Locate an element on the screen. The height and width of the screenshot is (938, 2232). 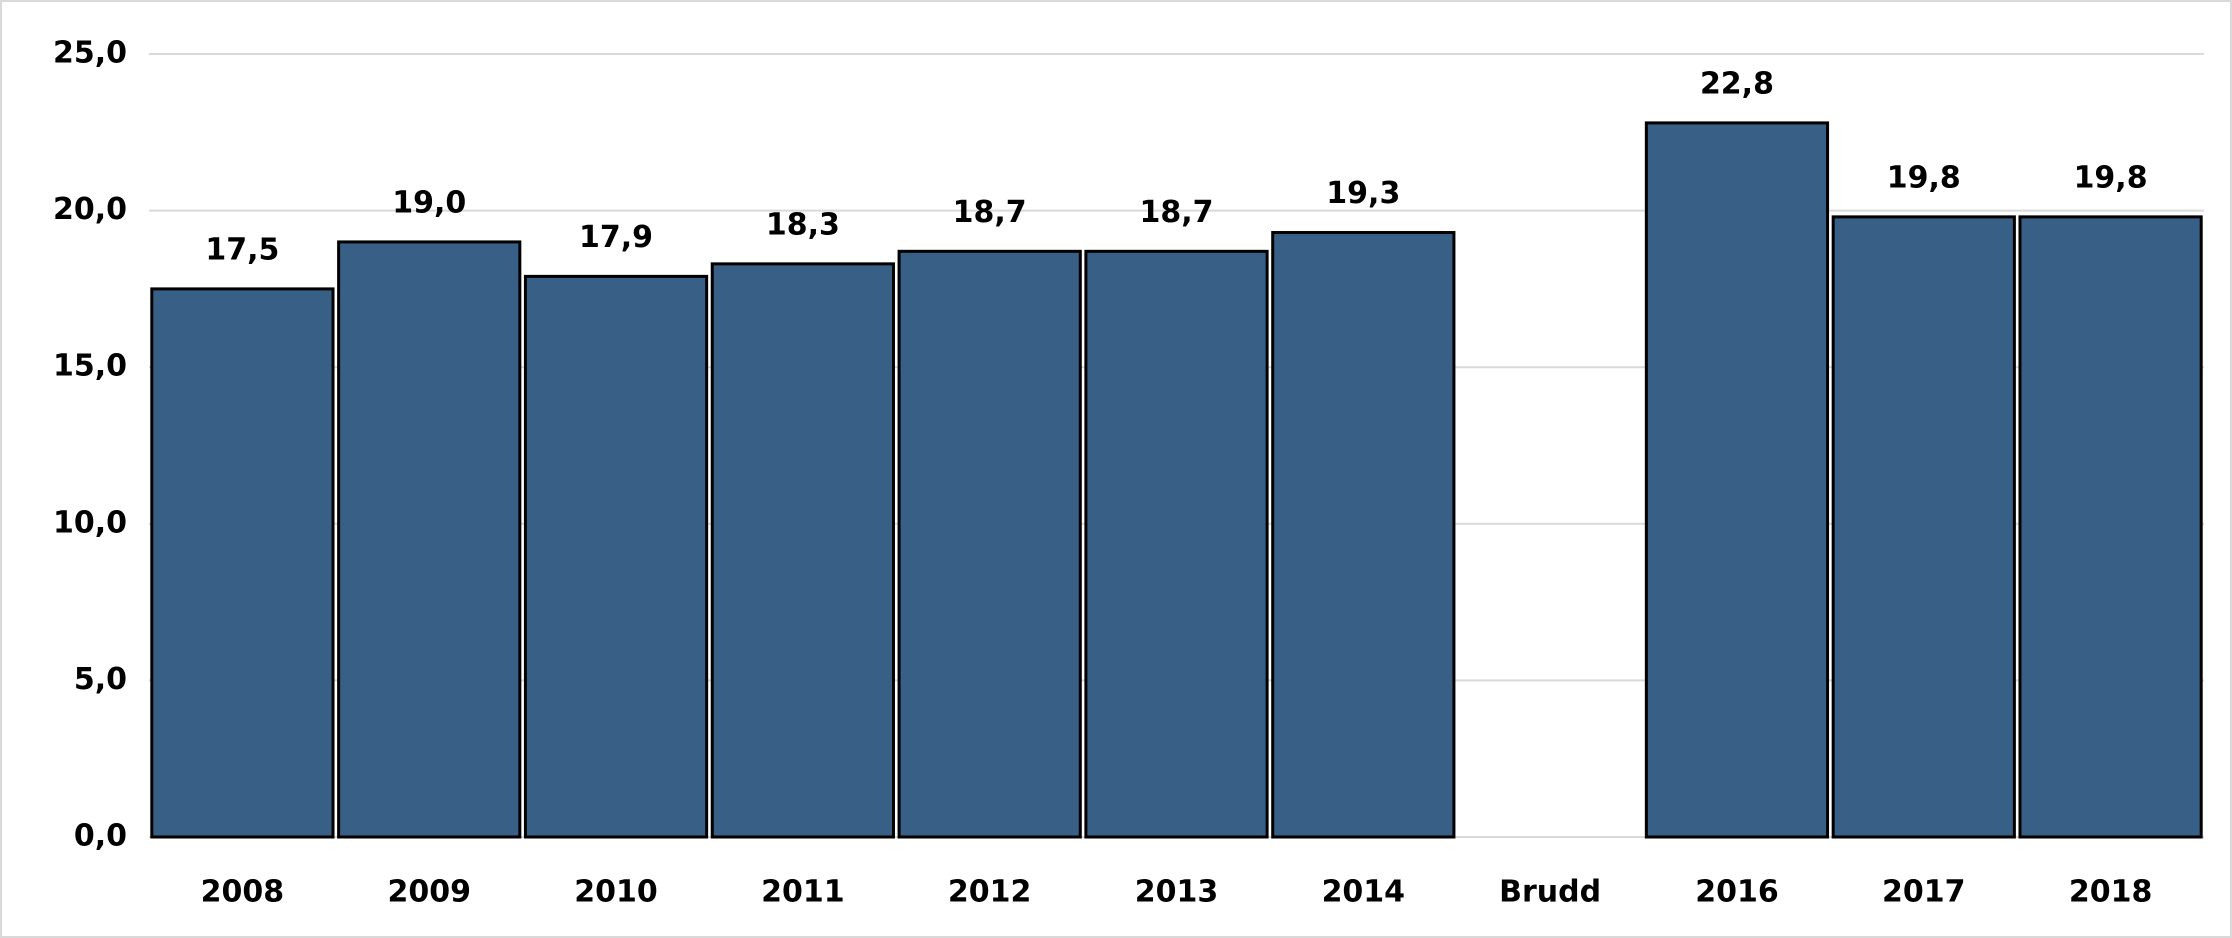
x-tick-label: 2014 is located at coordinates (1364, 892).